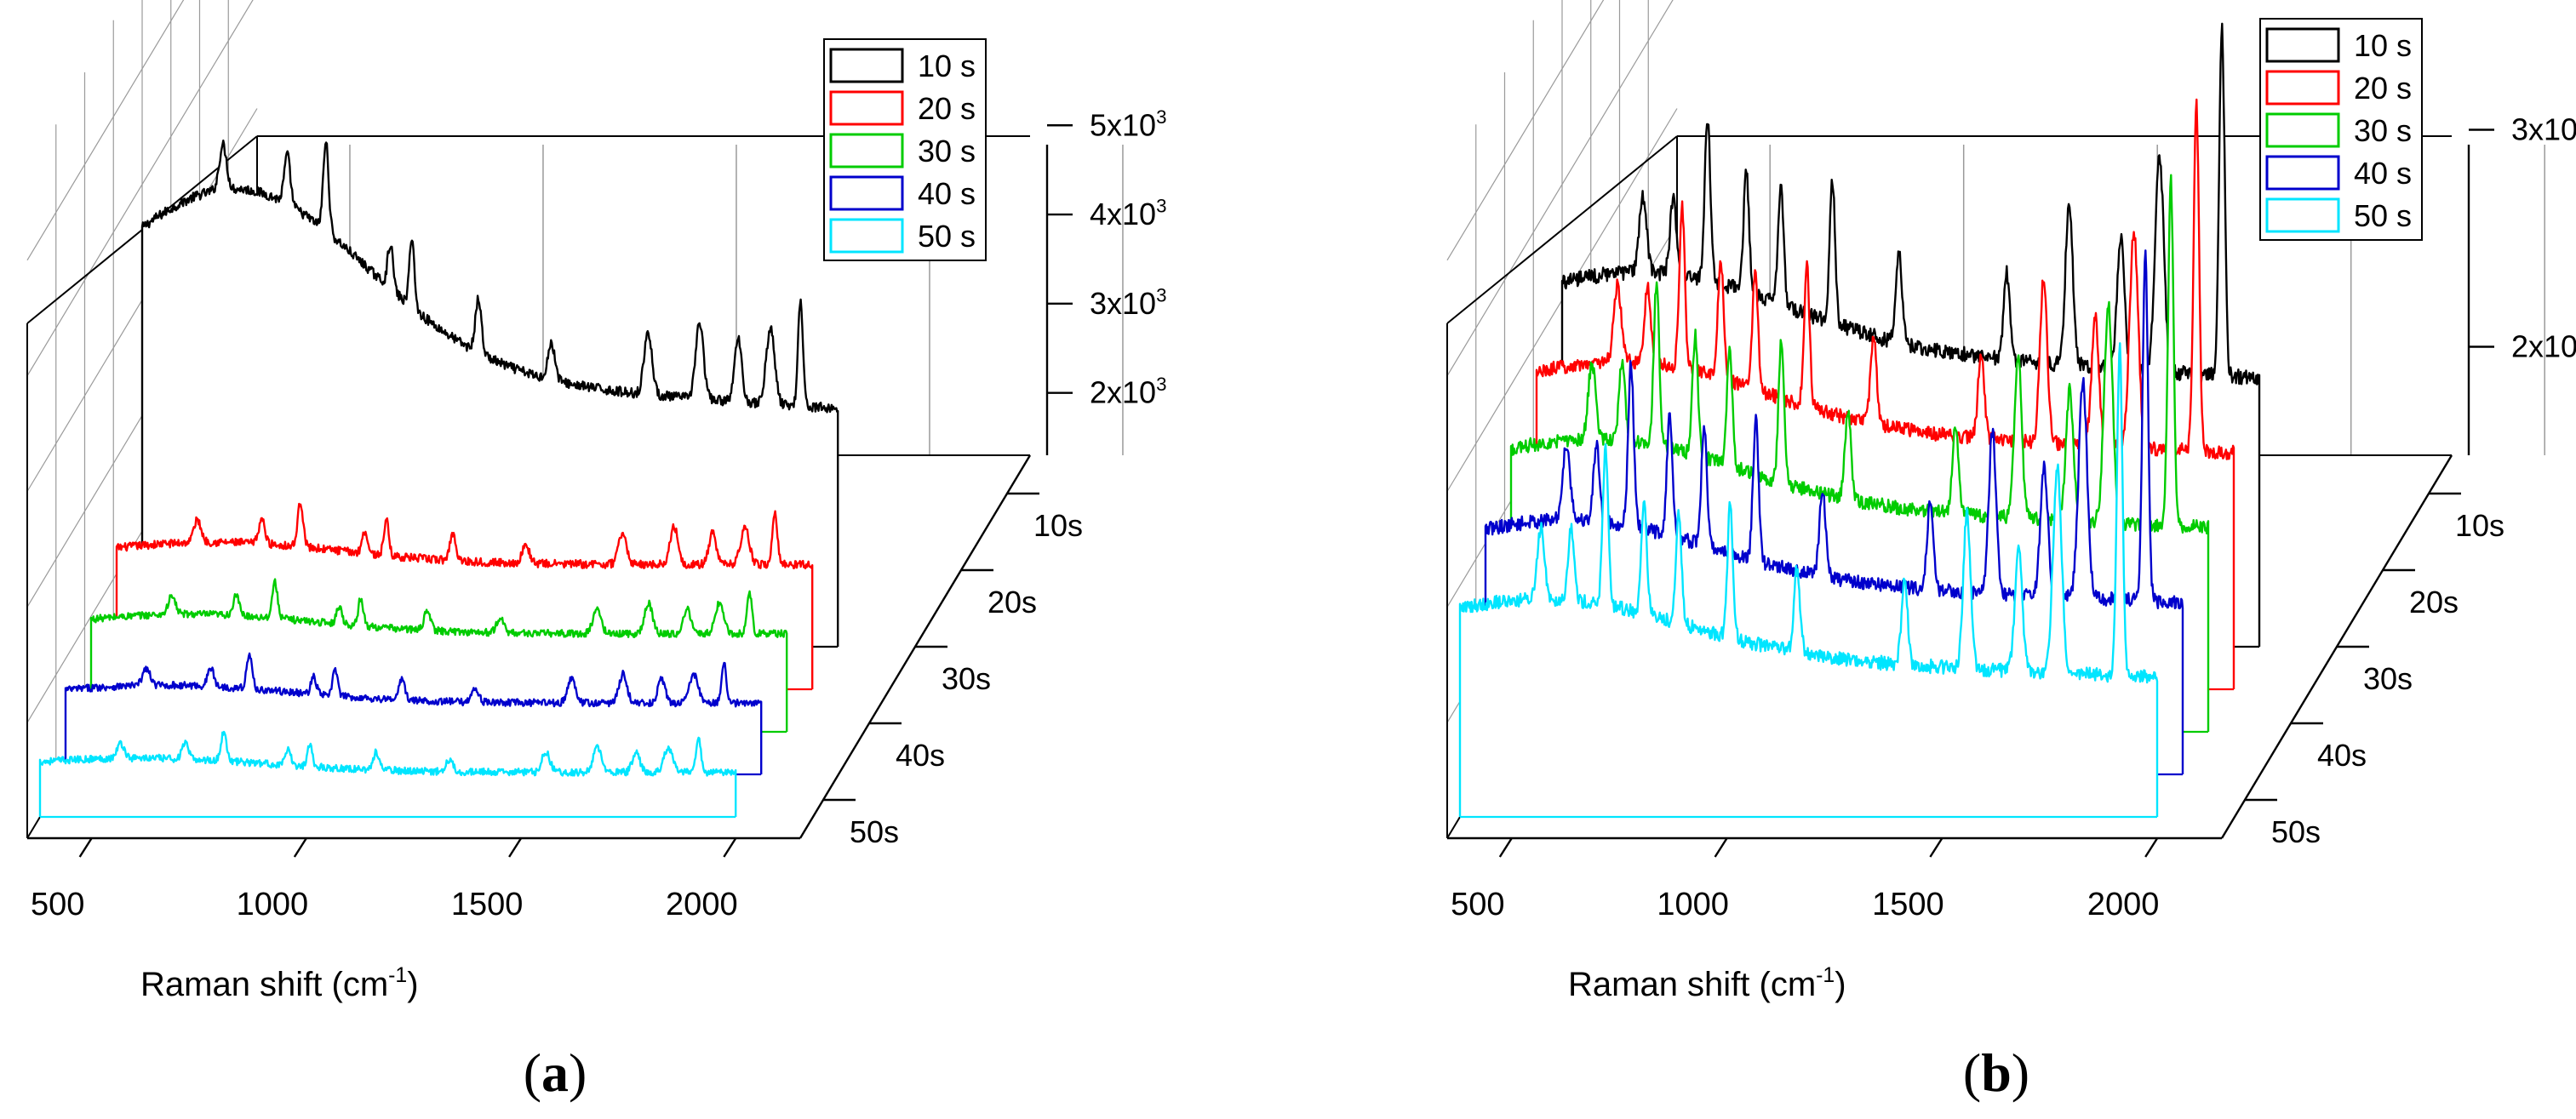 This screenshot has height=1119, width=2576. I want to click on z-tick-label: 4x10³, so click(1129, 214).